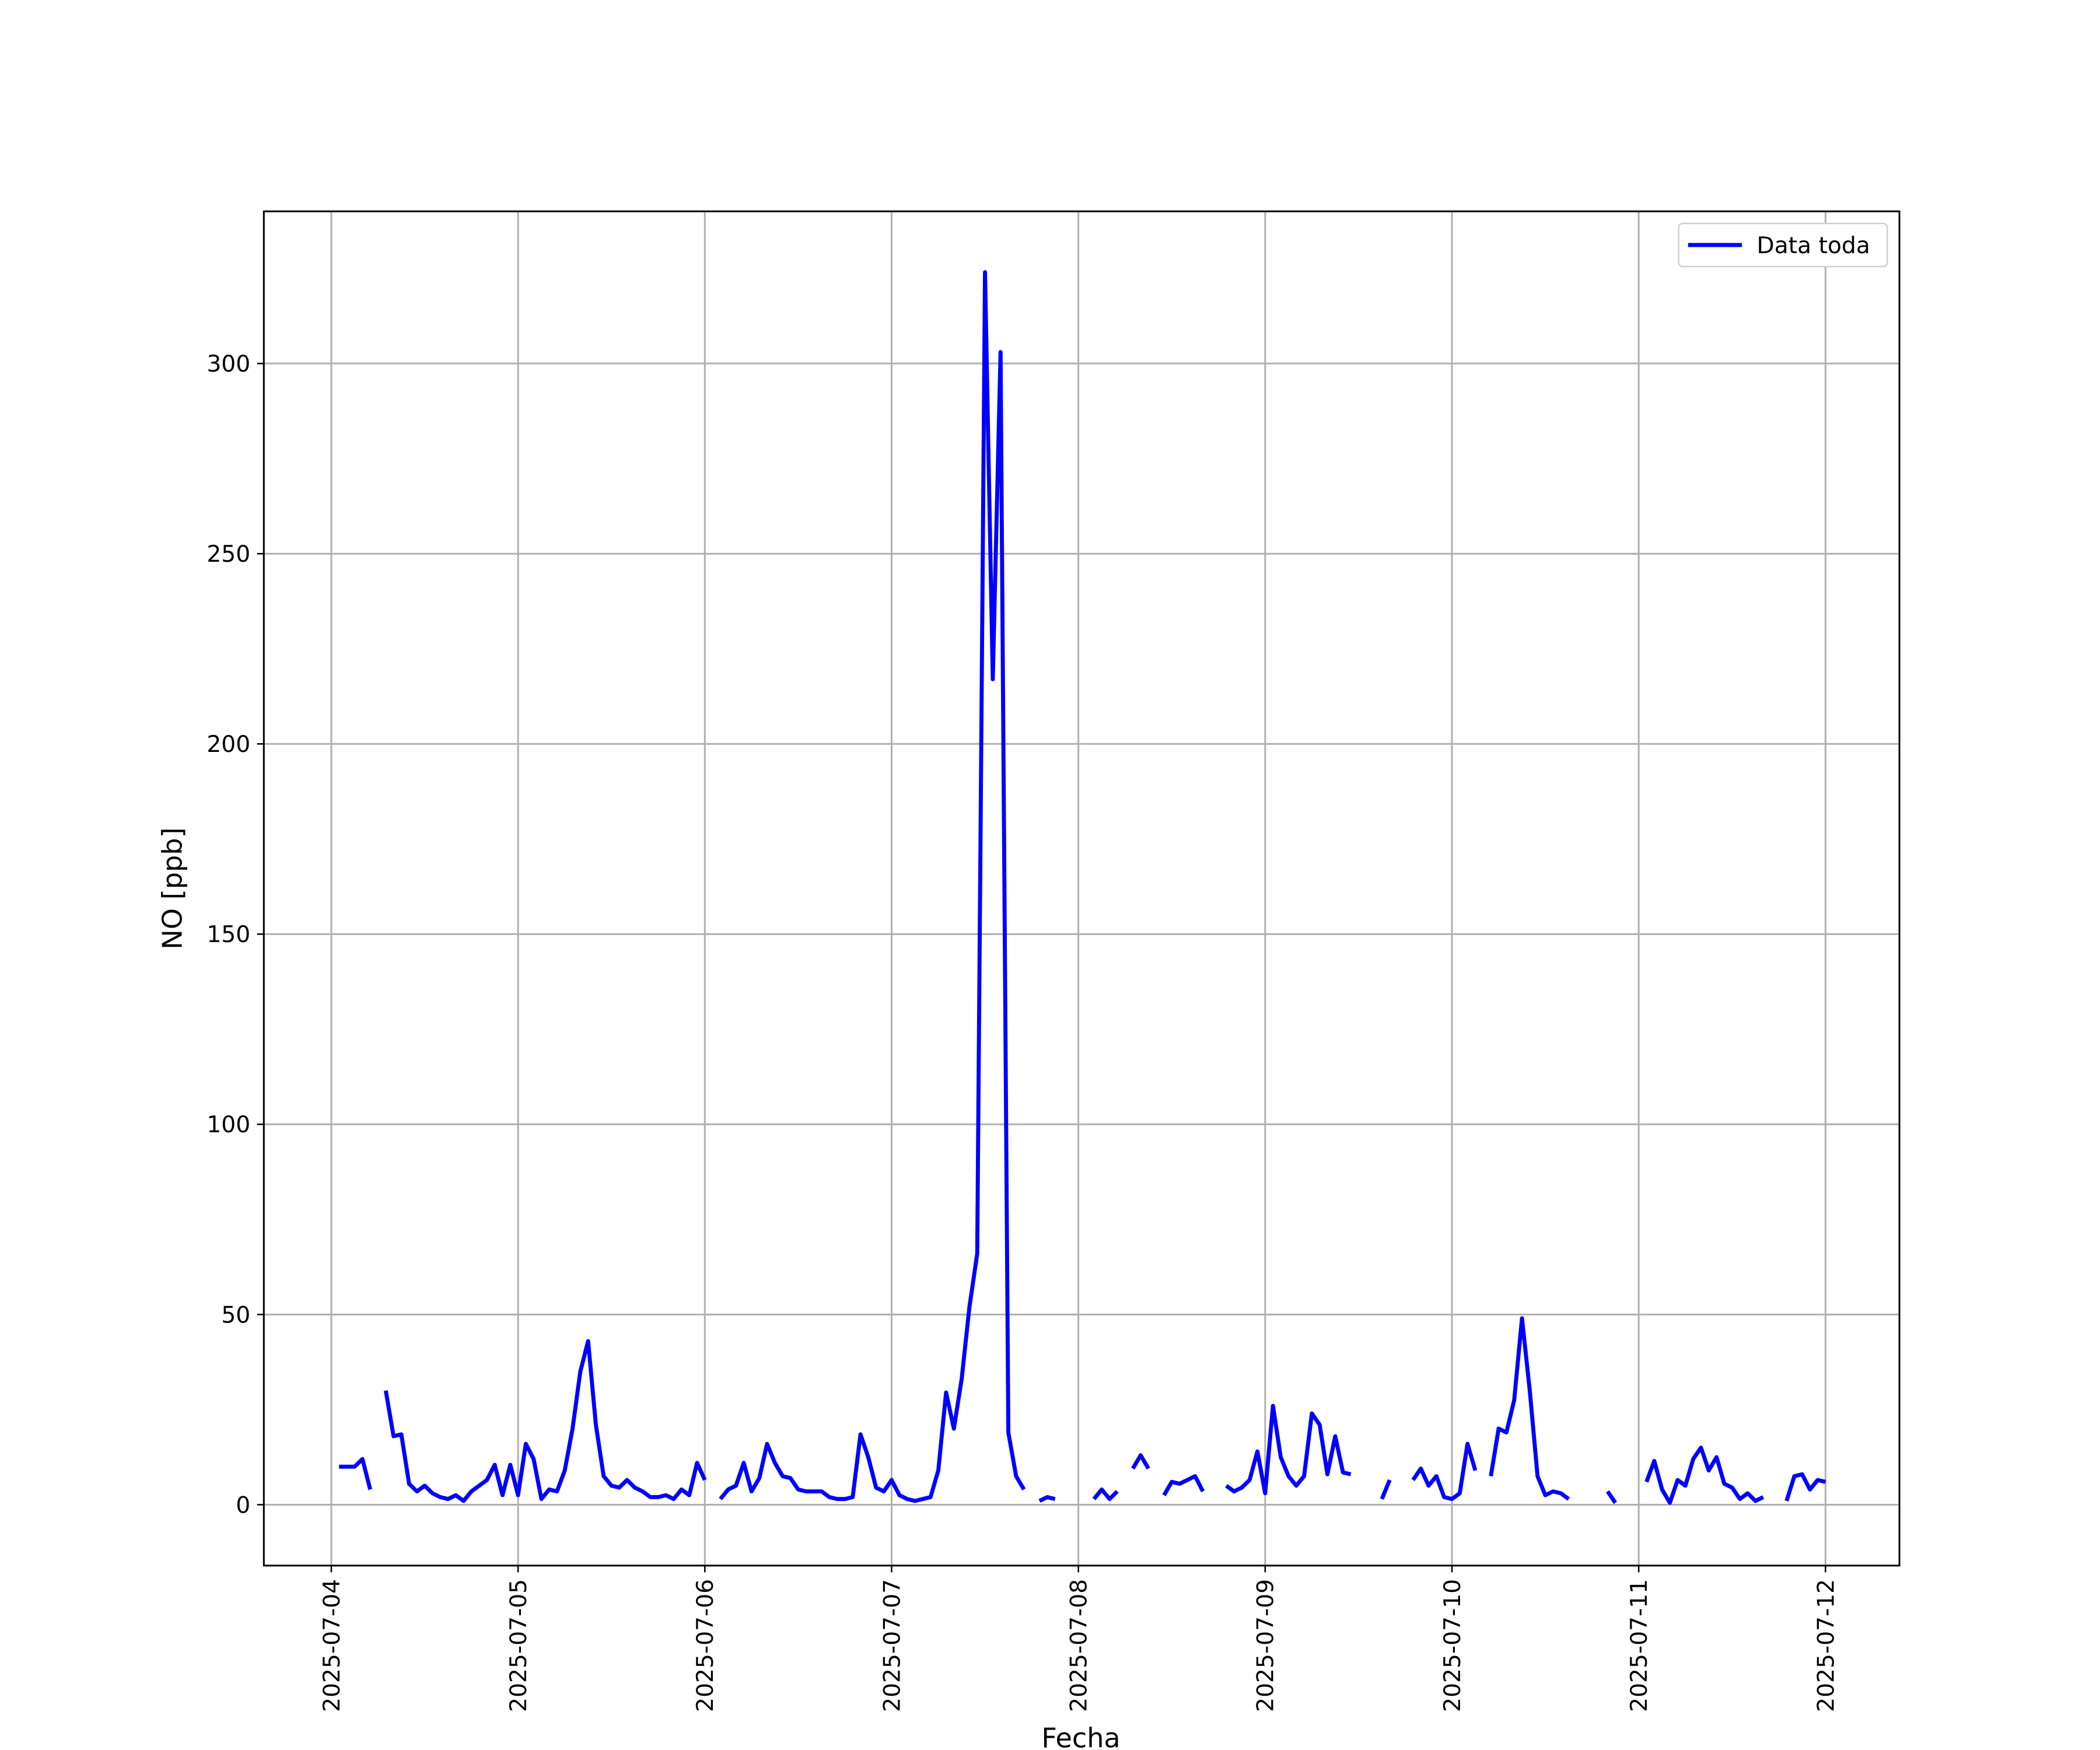 The height and width of the screenshot is (1750, 2100). I want to click on y-tick-label: 150, so click(228, 935).